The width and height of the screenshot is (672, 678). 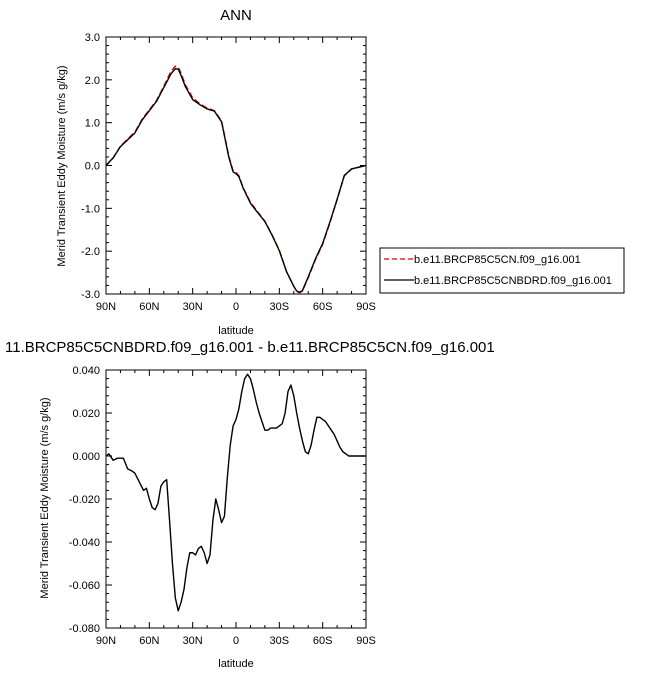 I want to click on legend-label-series-2: b.e11.BRCP85C5CNBDRD.f09_g16.001, so click(x=513, y=281).